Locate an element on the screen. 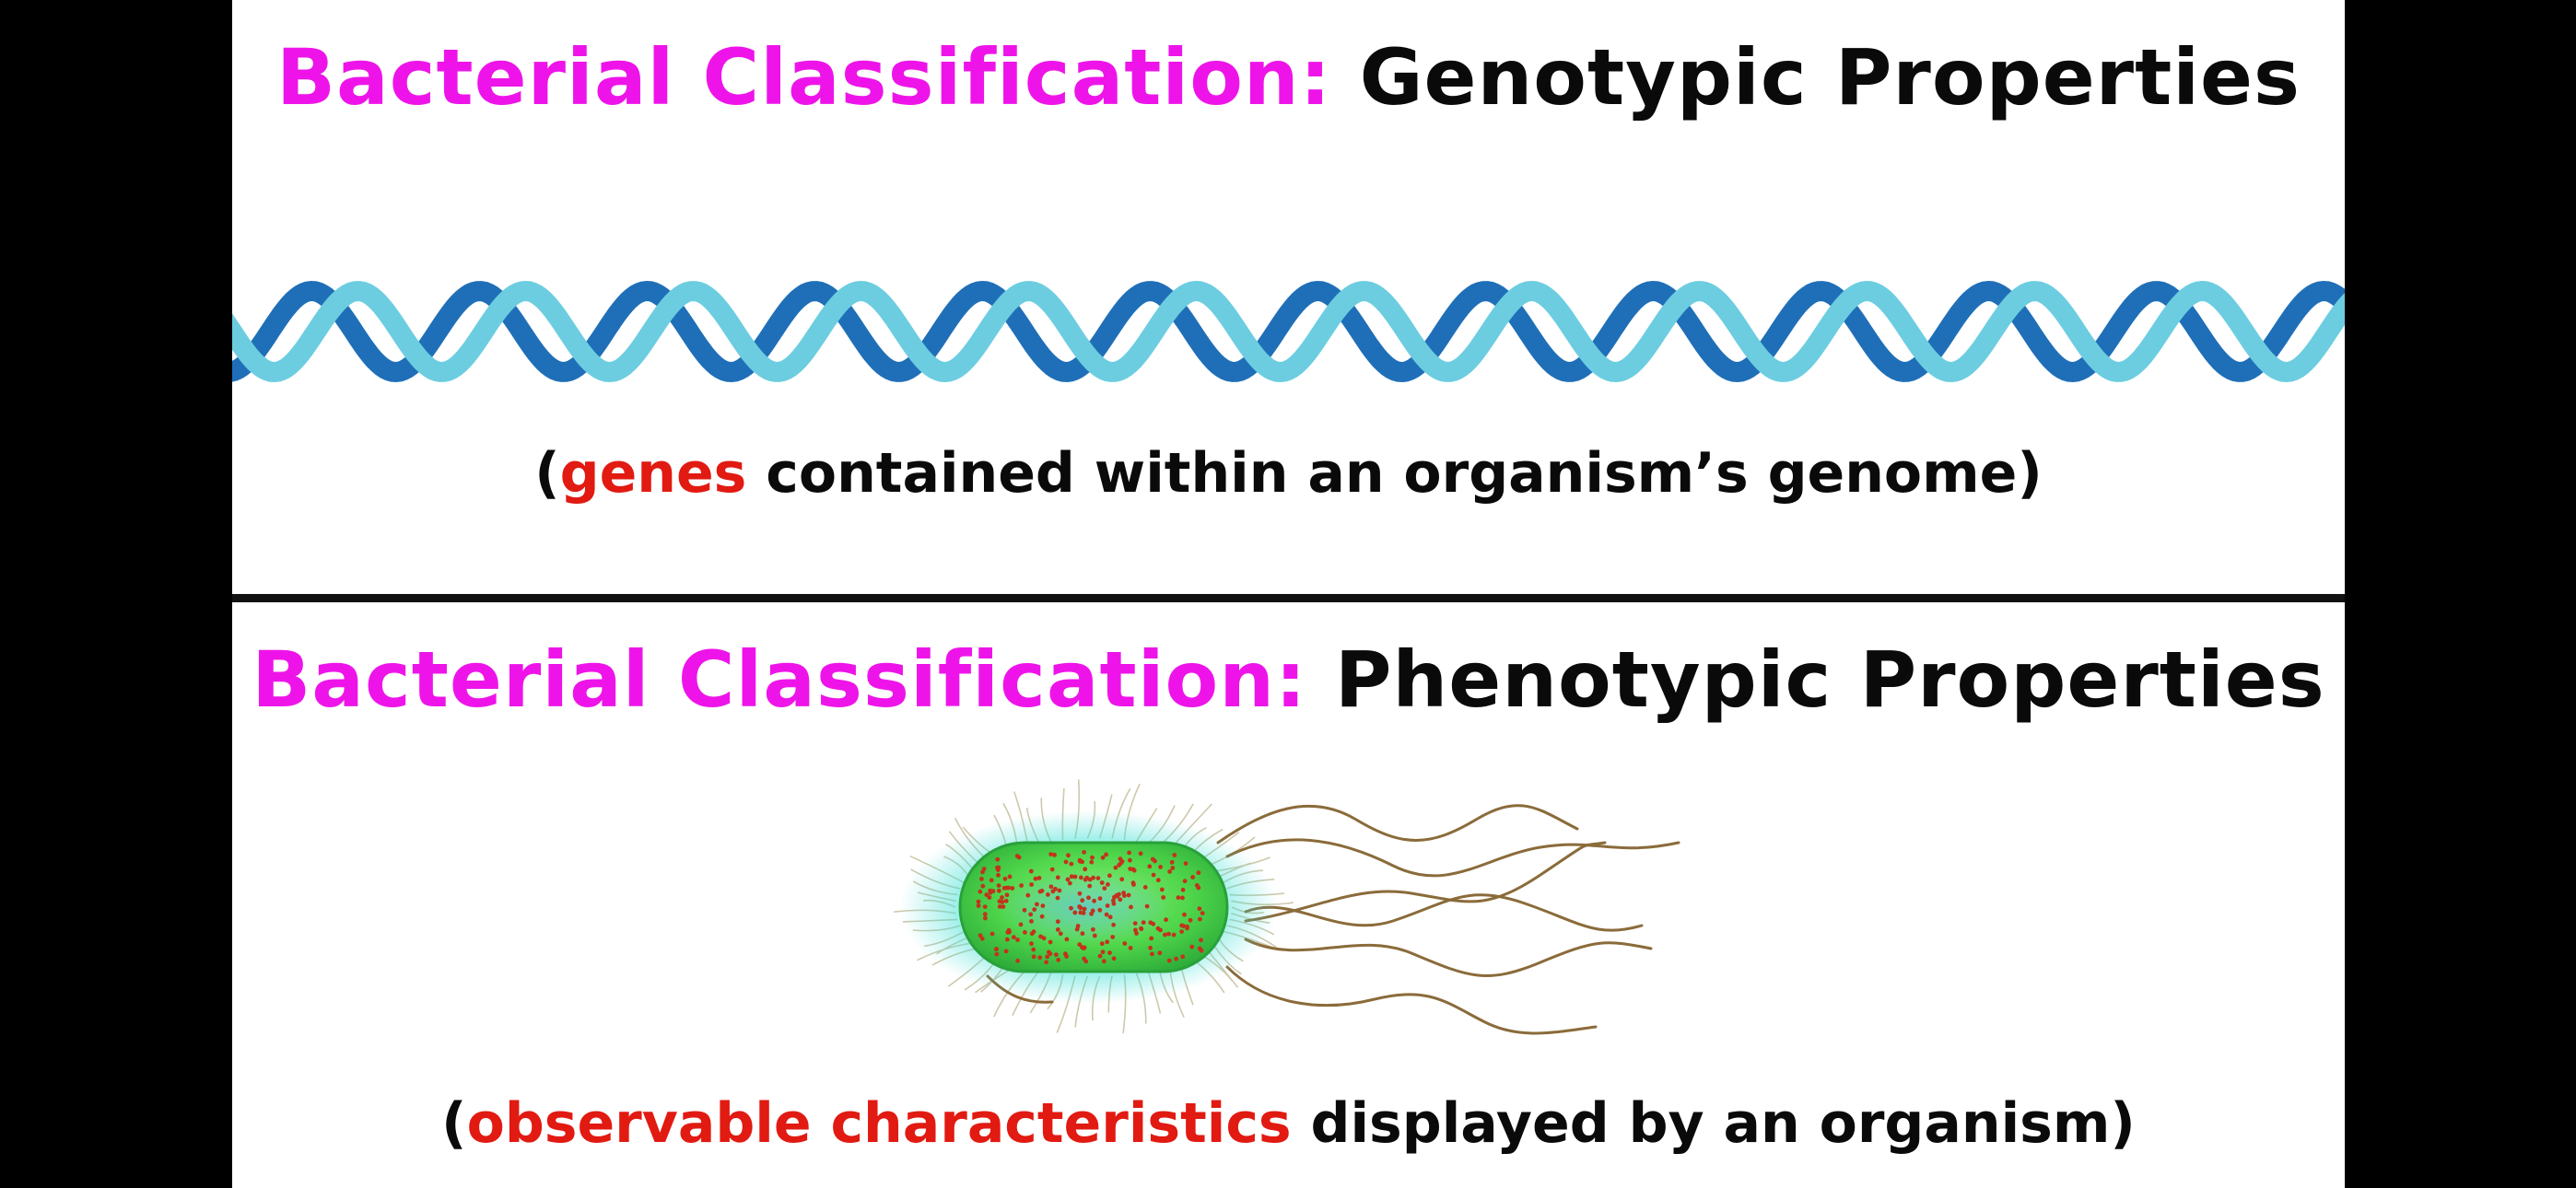  phenotypic-caption-highlight: observable characteristics is located at coordinates (879, 1123).